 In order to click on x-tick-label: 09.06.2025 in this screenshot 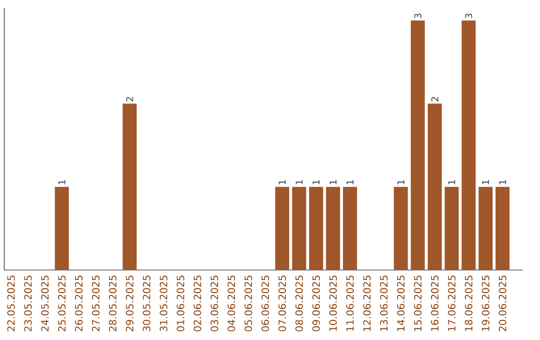, I will do `click(316, 304)`.